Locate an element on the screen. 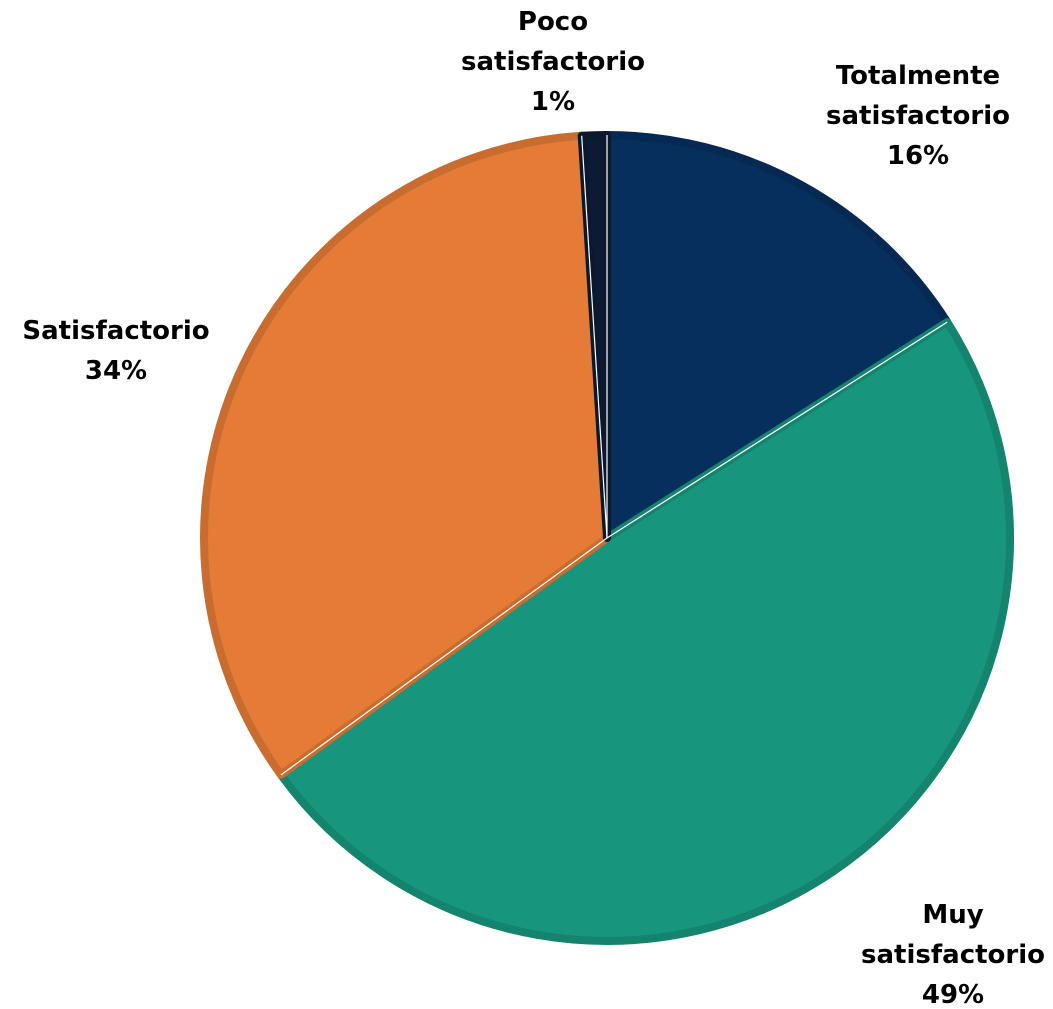  slice-percent-label: 49% is located at coordinates (953, 994).